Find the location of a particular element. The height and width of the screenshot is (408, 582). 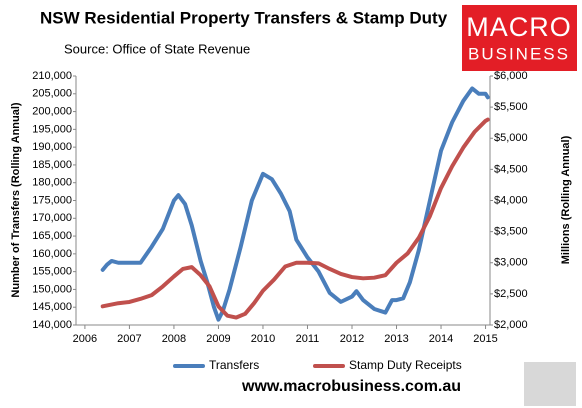

y-tick-label: 175,000 is located at coordinates (52, 200).